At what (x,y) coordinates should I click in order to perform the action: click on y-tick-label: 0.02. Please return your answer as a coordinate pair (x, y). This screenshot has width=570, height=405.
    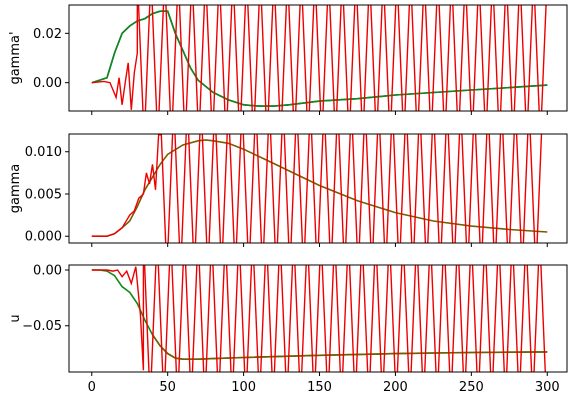
    Looking at the image, I should click on (47, 34).